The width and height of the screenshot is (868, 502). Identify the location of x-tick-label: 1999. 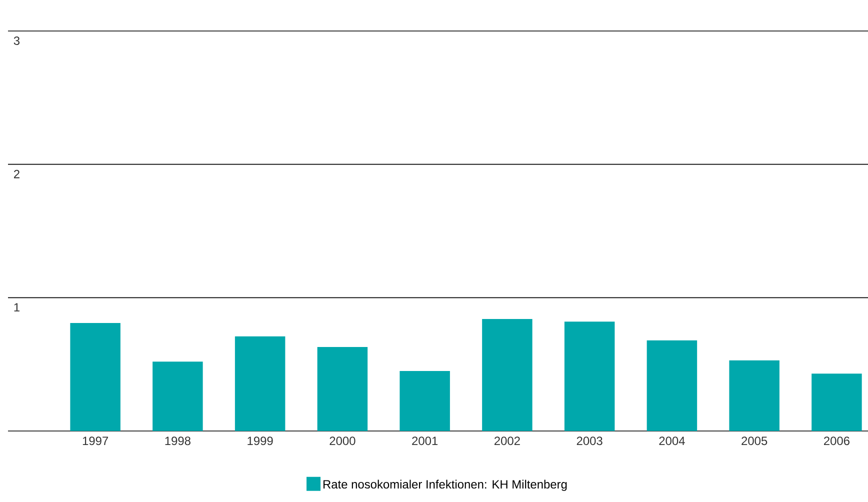
(260, 441).